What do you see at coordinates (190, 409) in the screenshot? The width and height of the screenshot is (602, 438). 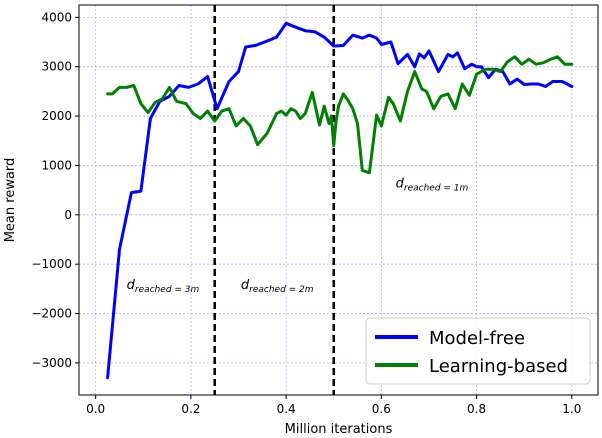 I see `x-tick-label: 0.2` at bounding box center [190, 409].